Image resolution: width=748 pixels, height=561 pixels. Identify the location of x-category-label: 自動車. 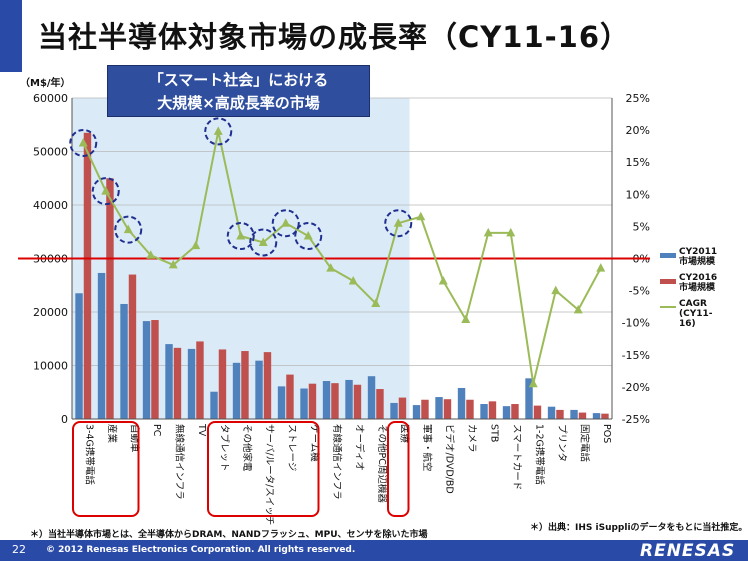
(134, 438).